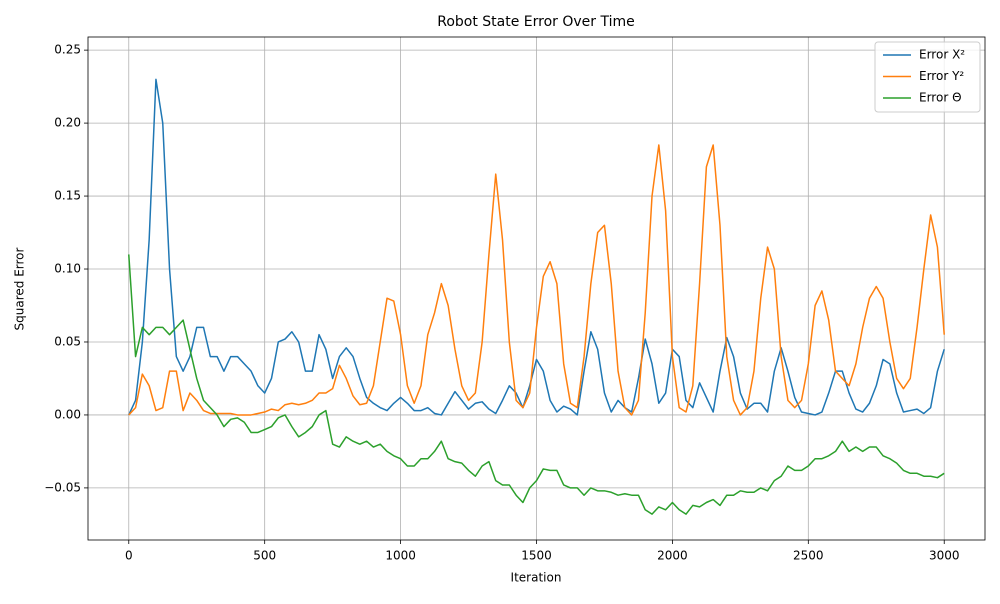 The width and height of the screenshot is (1000, 604). I want to click on x-tick-label: 2500, so click(808, 556).